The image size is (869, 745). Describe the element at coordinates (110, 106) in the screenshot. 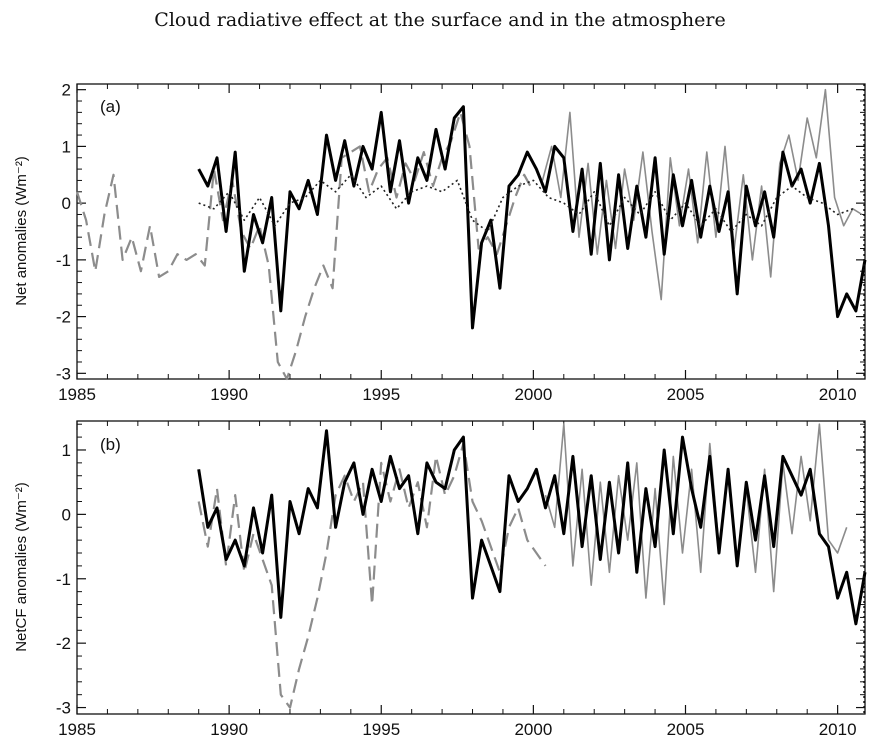

I see `panel-a-label: (a)` at that location.